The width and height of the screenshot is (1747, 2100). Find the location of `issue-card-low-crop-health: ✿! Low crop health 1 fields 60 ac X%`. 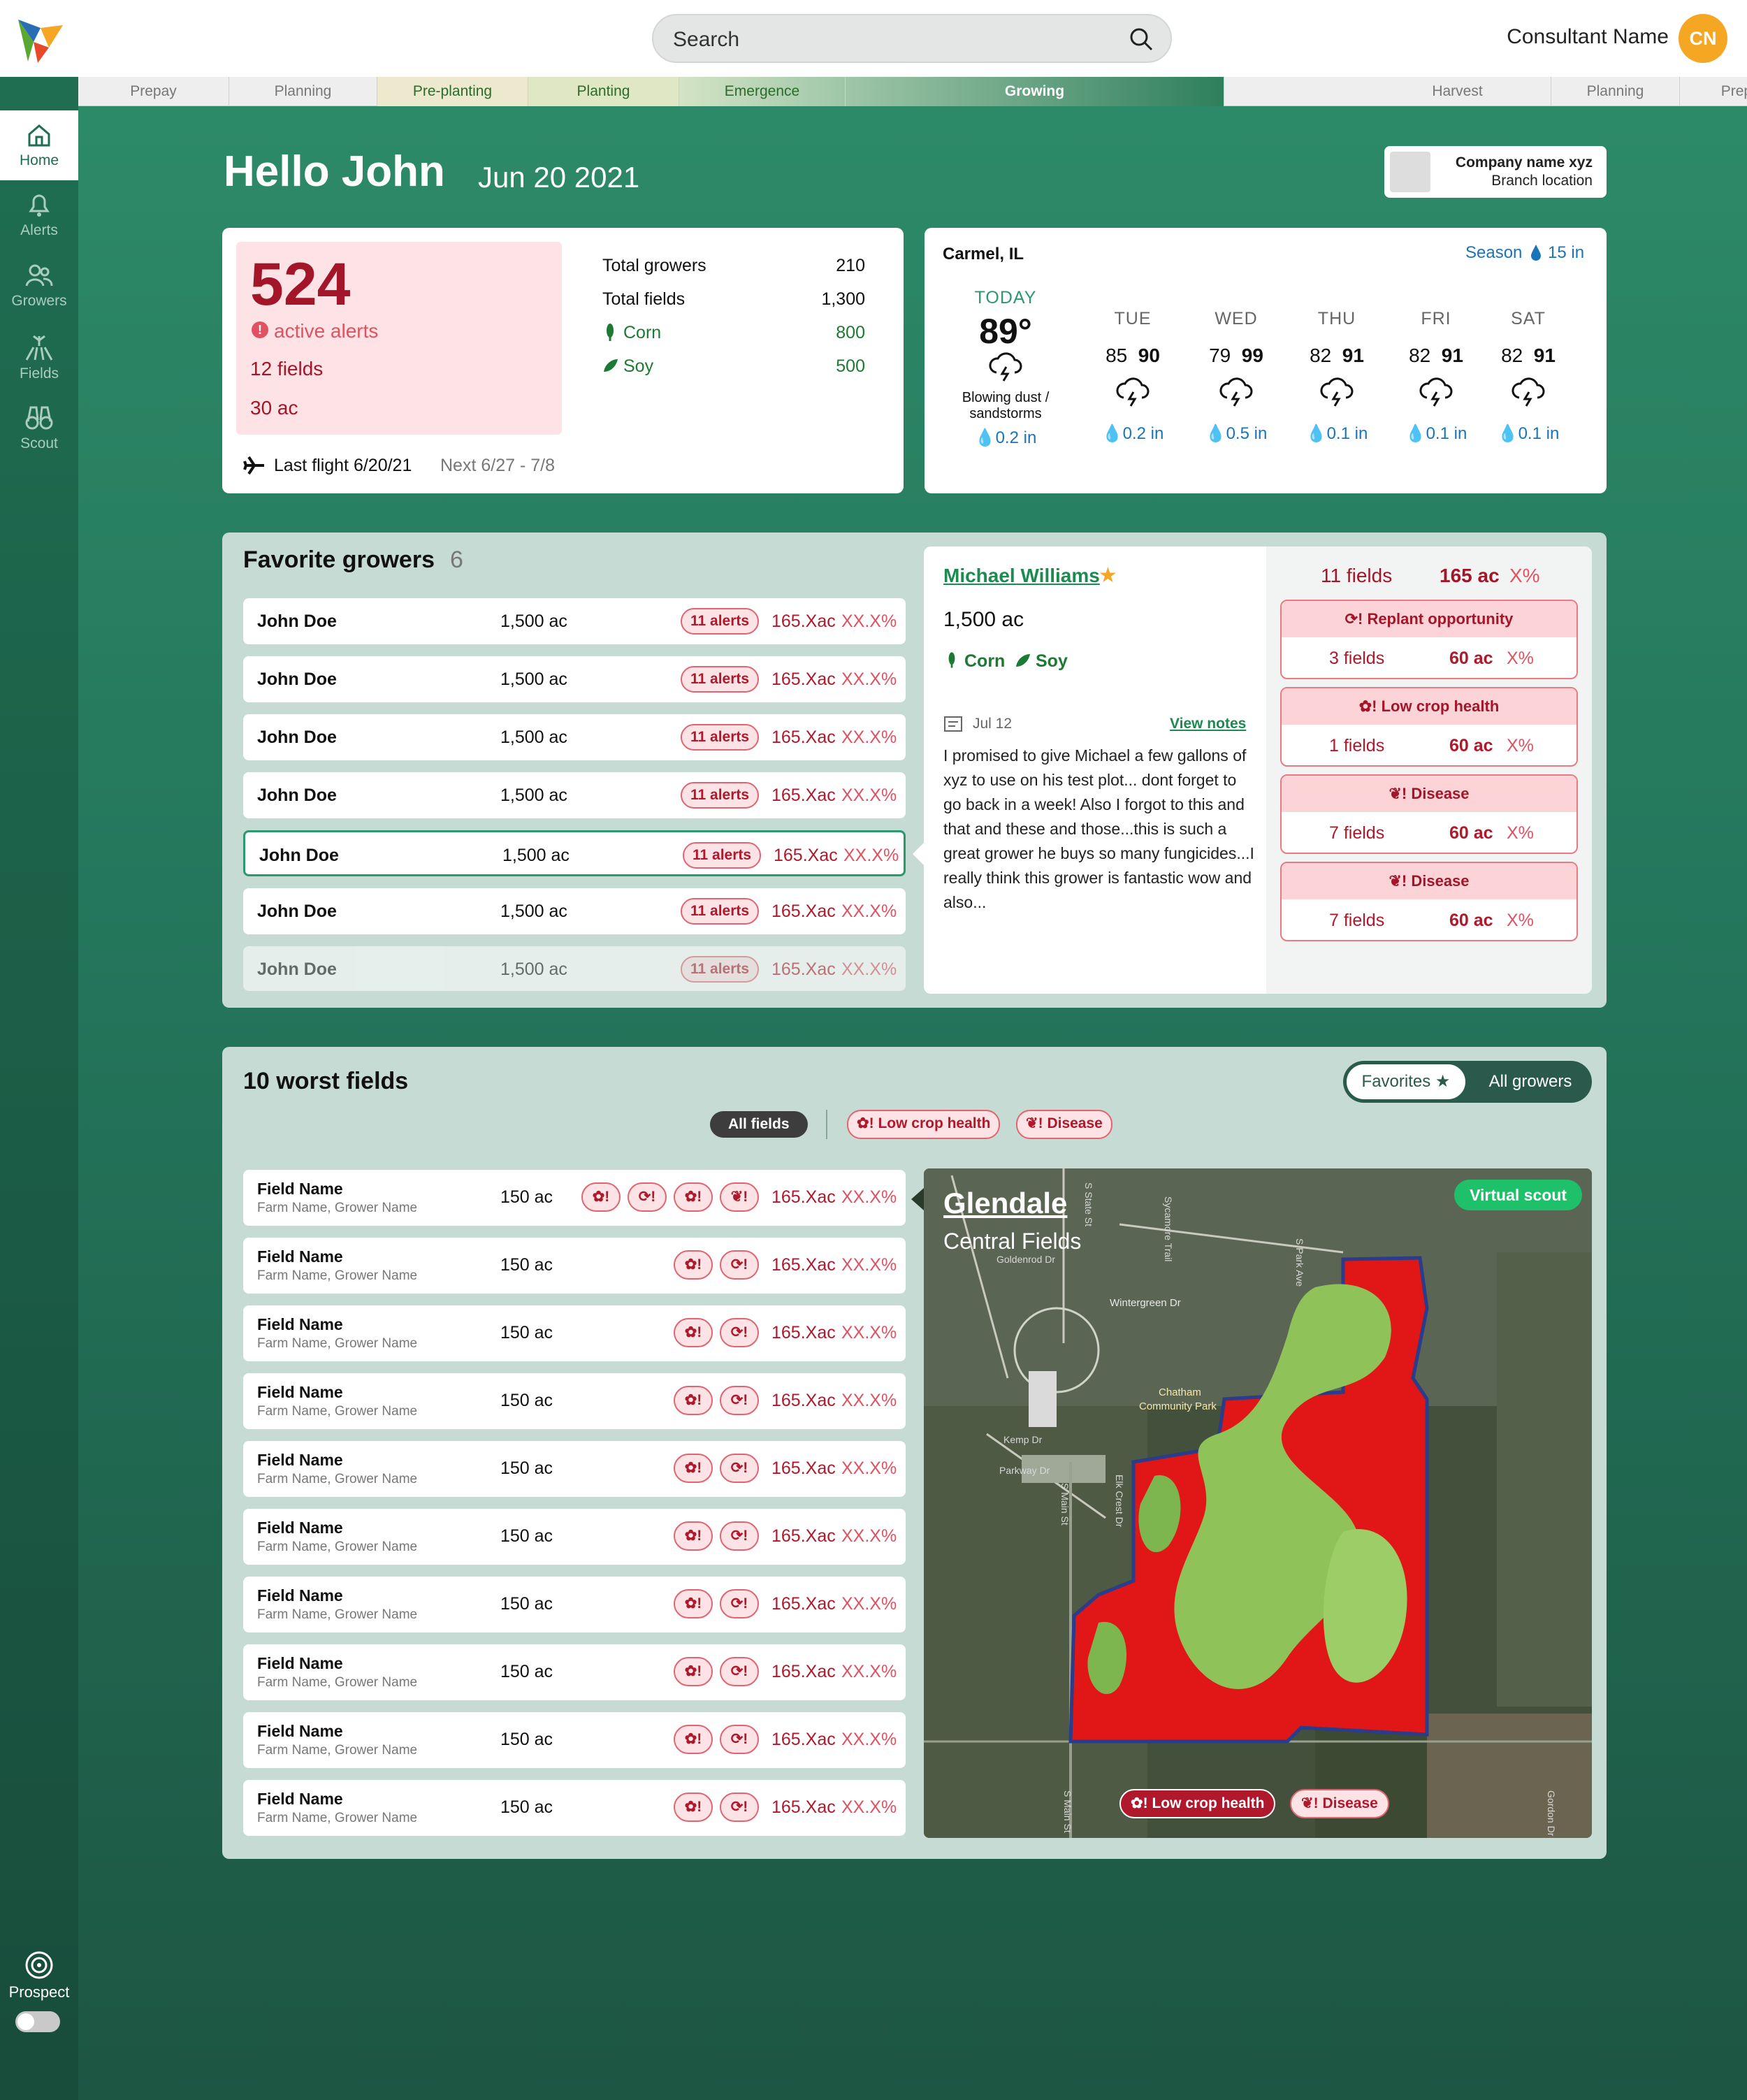

issue-card-low-crop-health: ✿! Low crop health 1 fields 60 ac X% is located at coordinates (1429, 727).